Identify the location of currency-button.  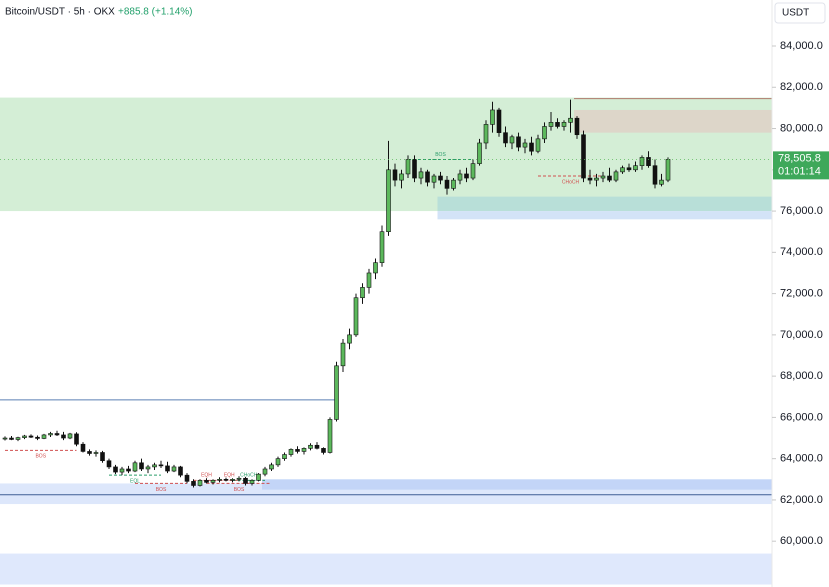
(800, 13).